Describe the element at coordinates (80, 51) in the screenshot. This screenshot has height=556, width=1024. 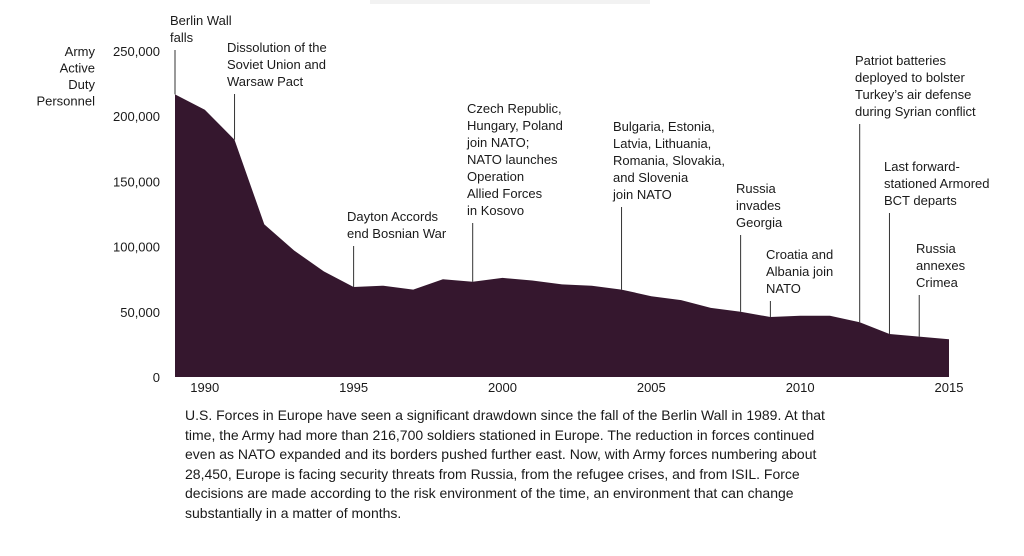
I see `y-axis-label-line: Army` at that location.